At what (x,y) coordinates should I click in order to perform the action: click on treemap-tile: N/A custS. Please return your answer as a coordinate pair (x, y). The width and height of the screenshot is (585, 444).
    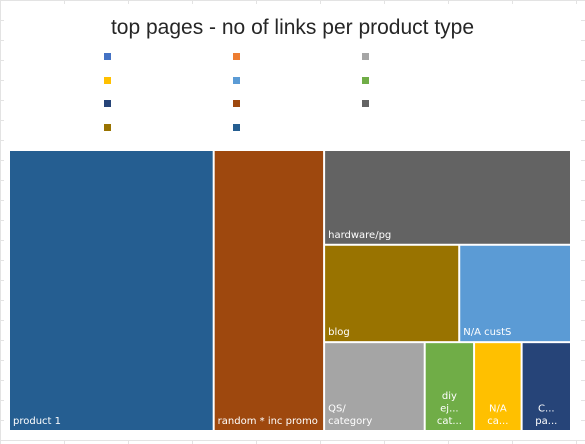
    Looking at the image, I should click on (515, 293).